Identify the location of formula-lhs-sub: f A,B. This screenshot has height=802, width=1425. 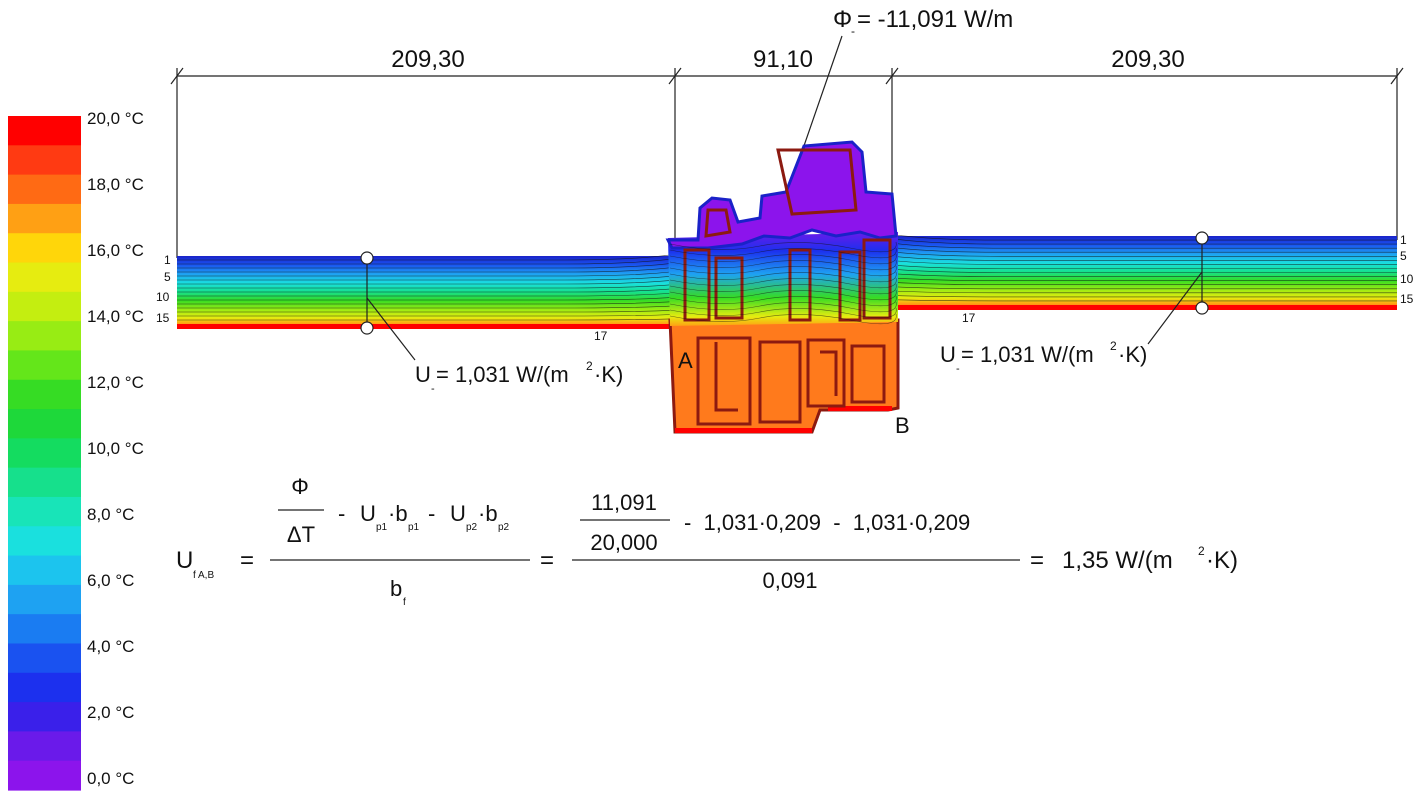
(203, 575).